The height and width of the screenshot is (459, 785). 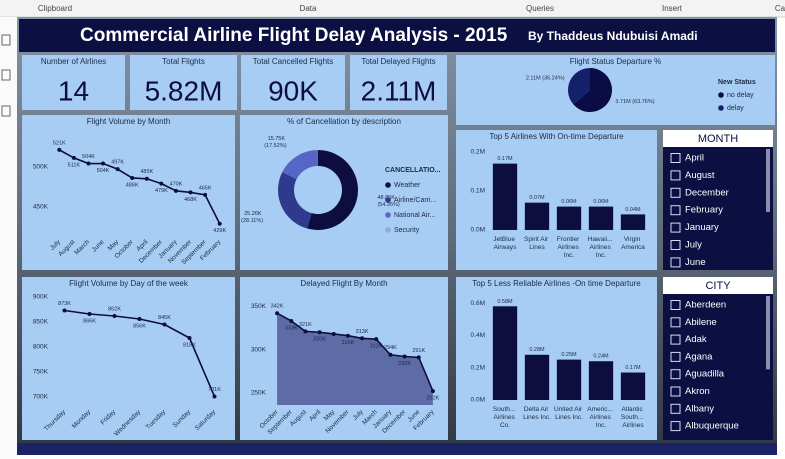 What do you see at coordinates (718, 200) in the screenshot?
I see `slicer` at bounding box center [718, 200].